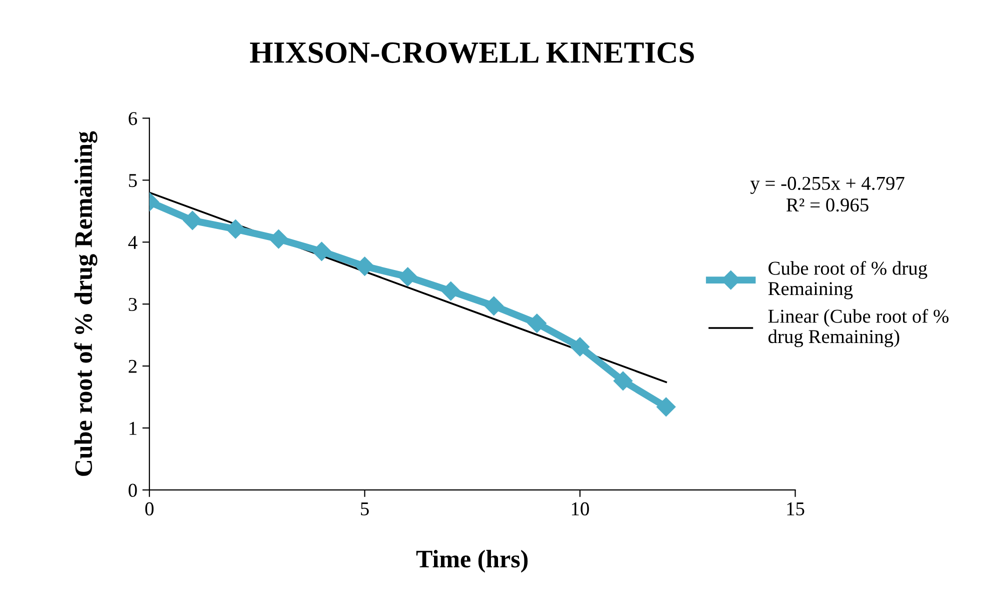 The image size is (983, 591). What do you see at coordinates (149, 509) in the screenshot?
I see `x-tick-label: 0` at bounding box center [149, 509].